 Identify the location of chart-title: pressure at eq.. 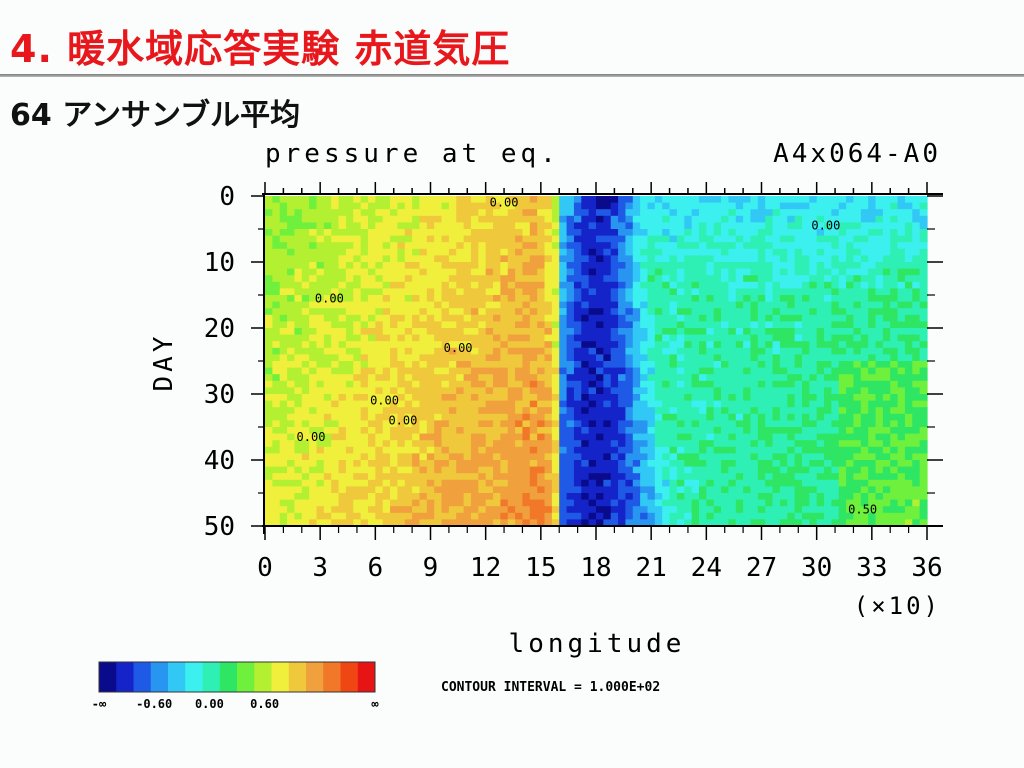
(412, 154).